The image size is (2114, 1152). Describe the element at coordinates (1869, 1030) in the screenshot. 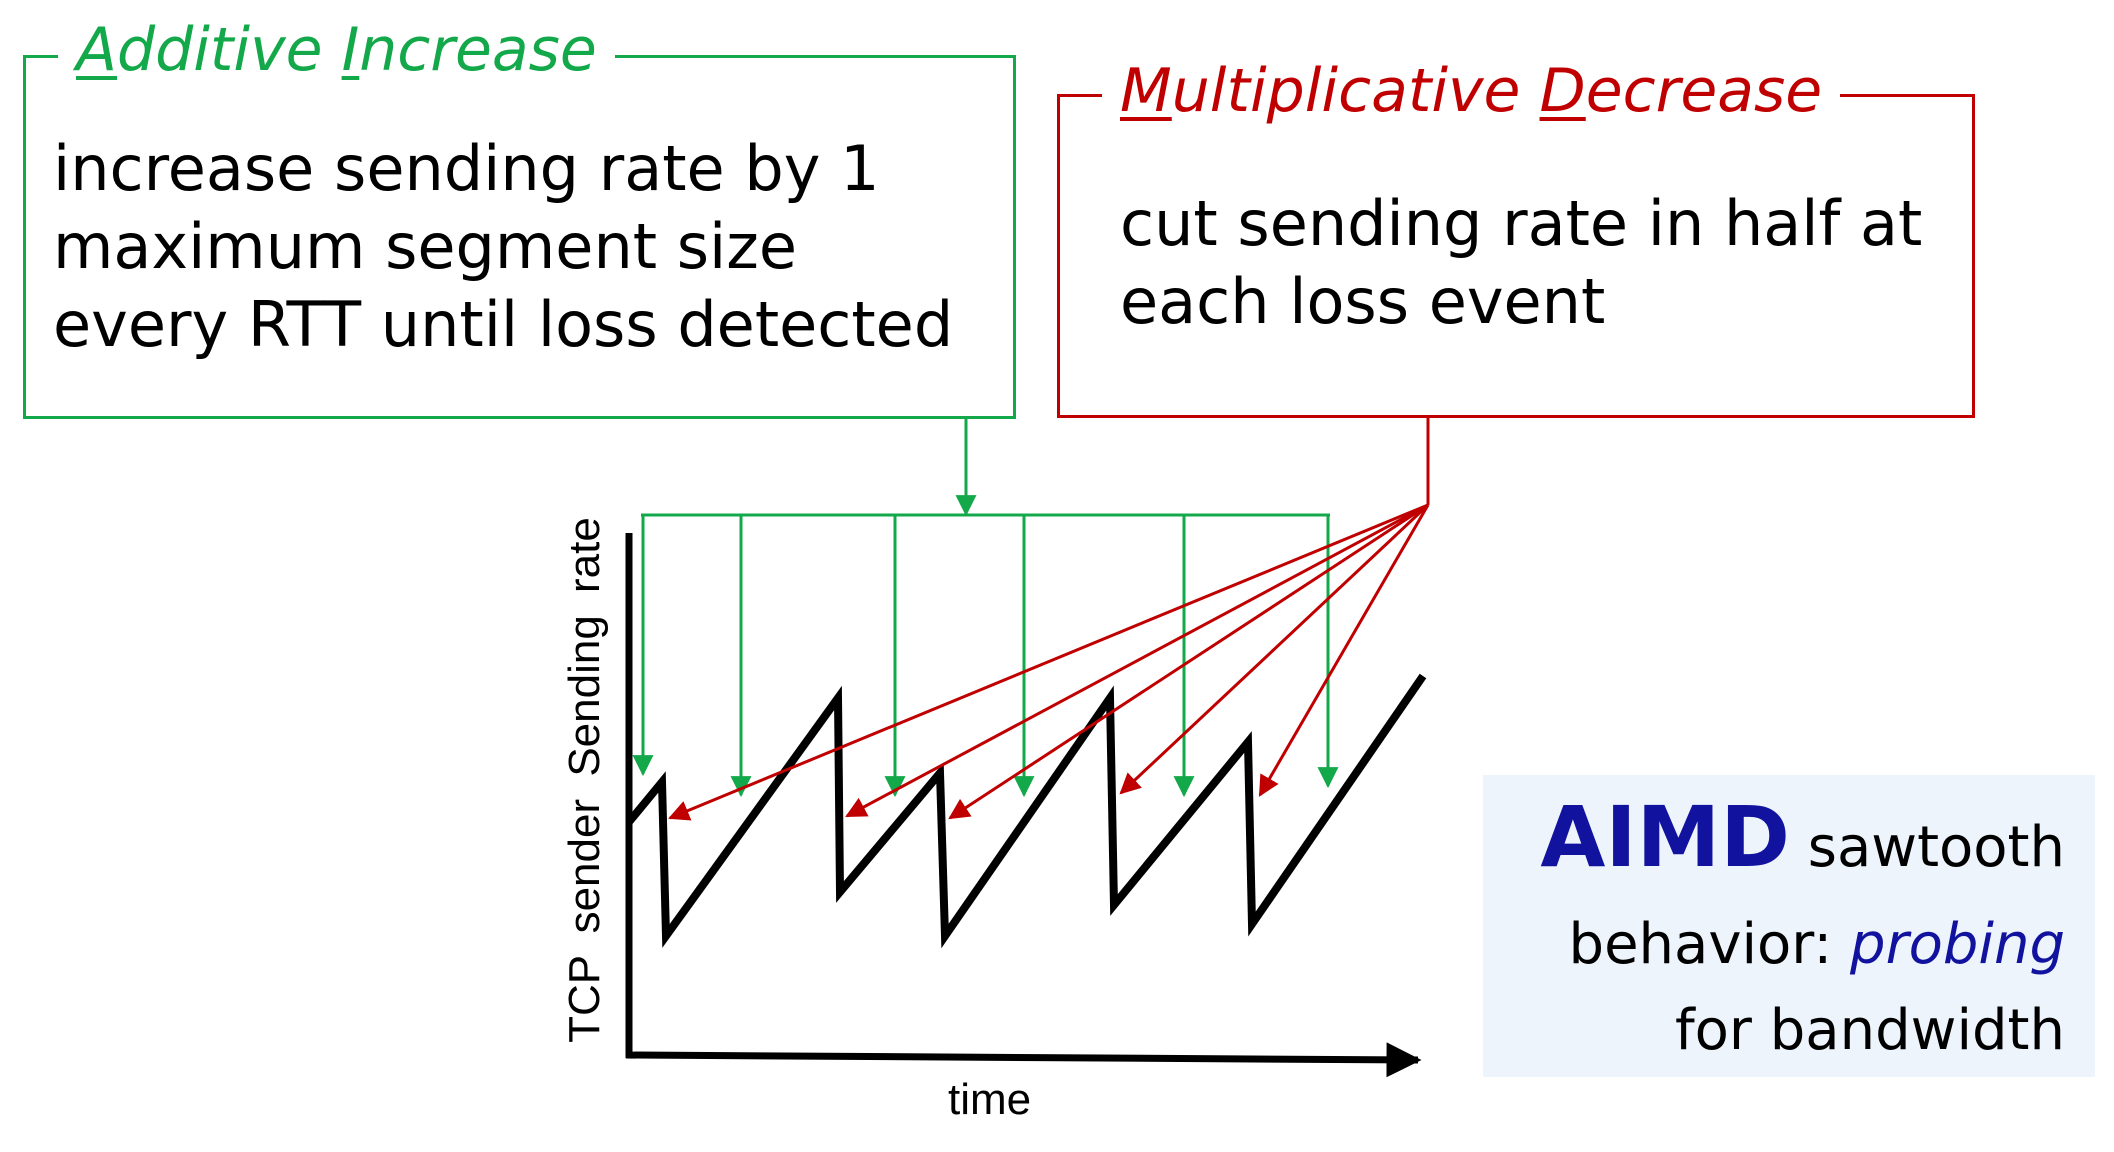

I see `aimd-note-line-3: for bandwidth` at that location.